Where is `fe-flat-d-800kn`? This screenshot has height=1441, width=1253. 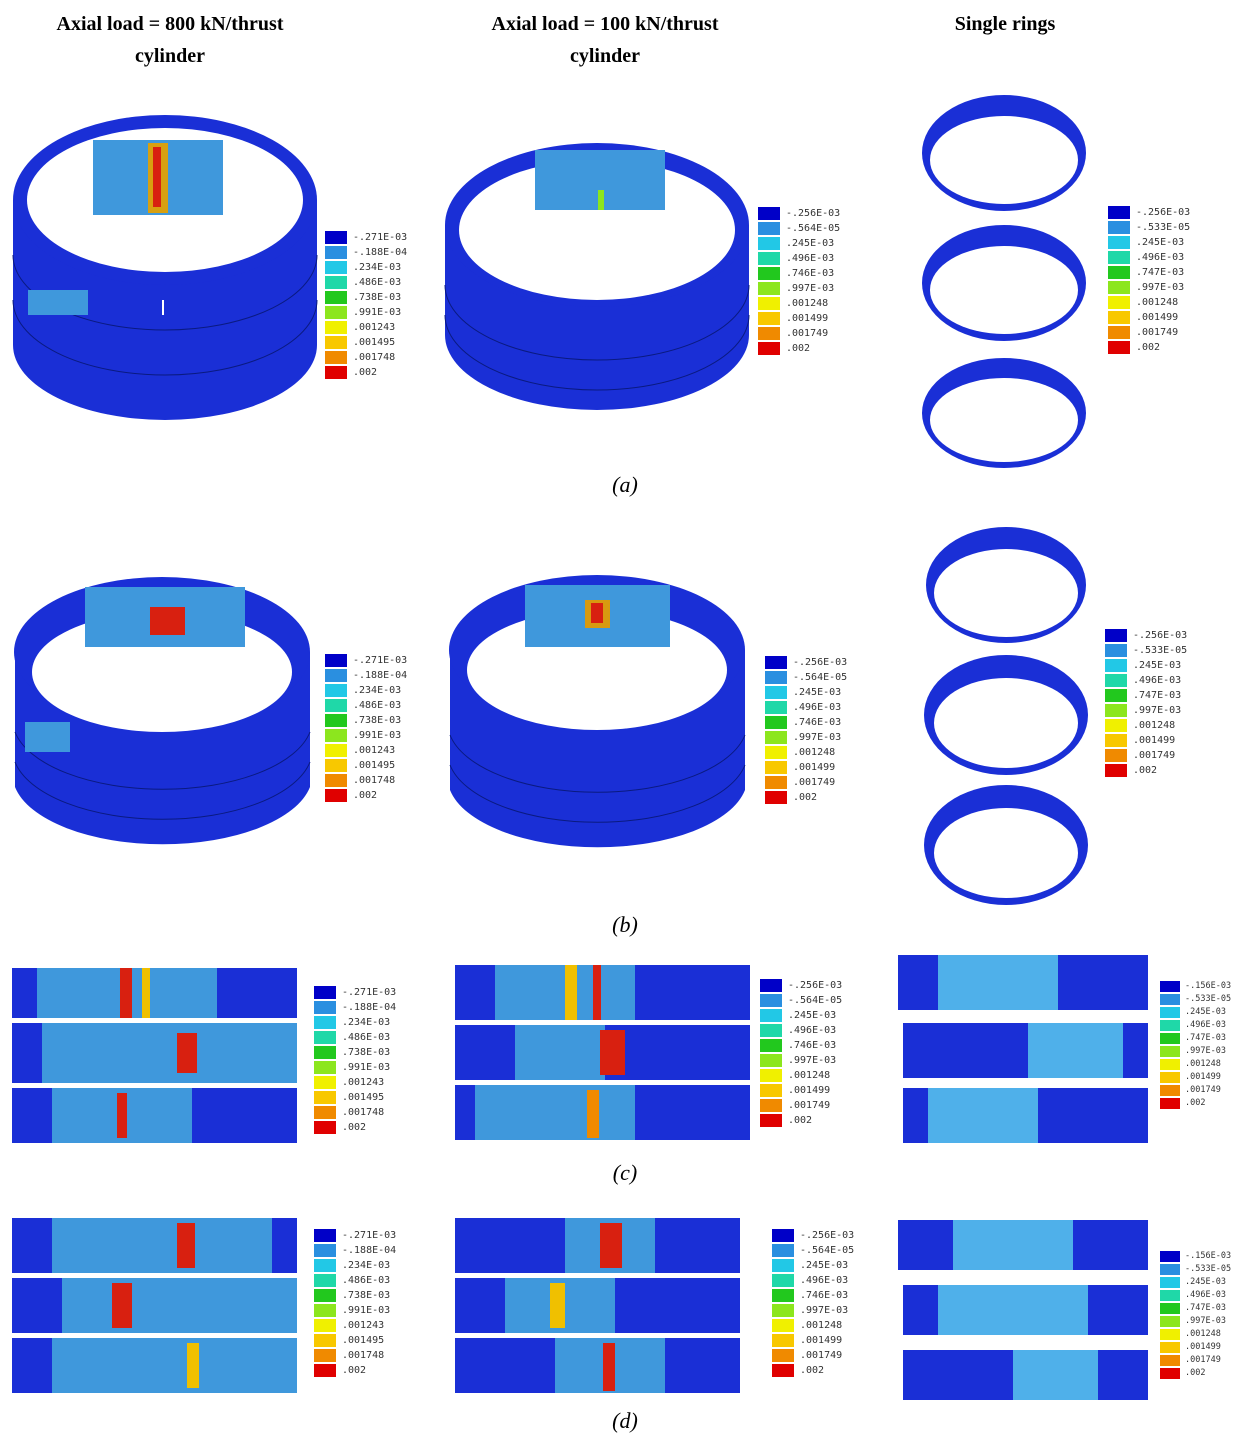 fe-flat-d-800kn is located at coordinates (157, 1308).